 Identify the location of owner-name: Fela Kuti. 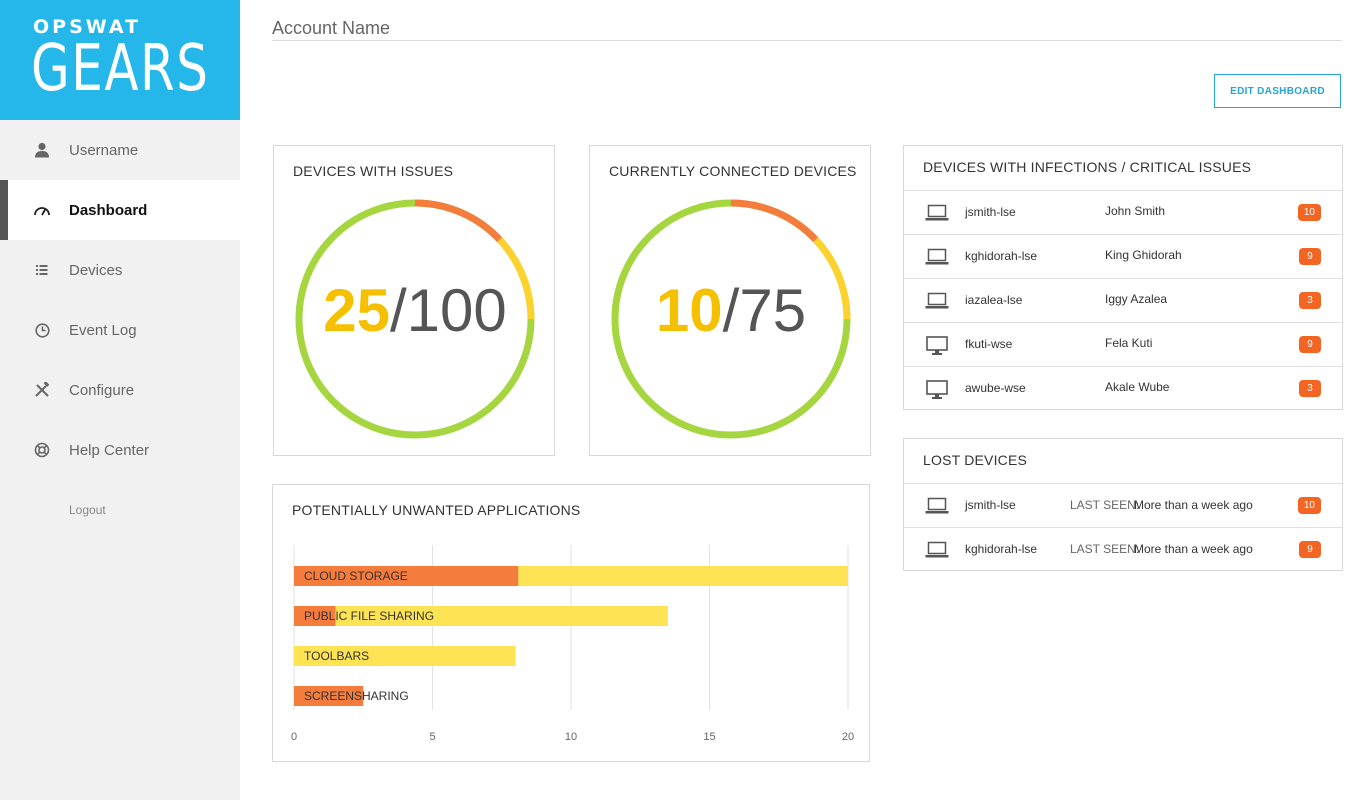
(1129, 343).